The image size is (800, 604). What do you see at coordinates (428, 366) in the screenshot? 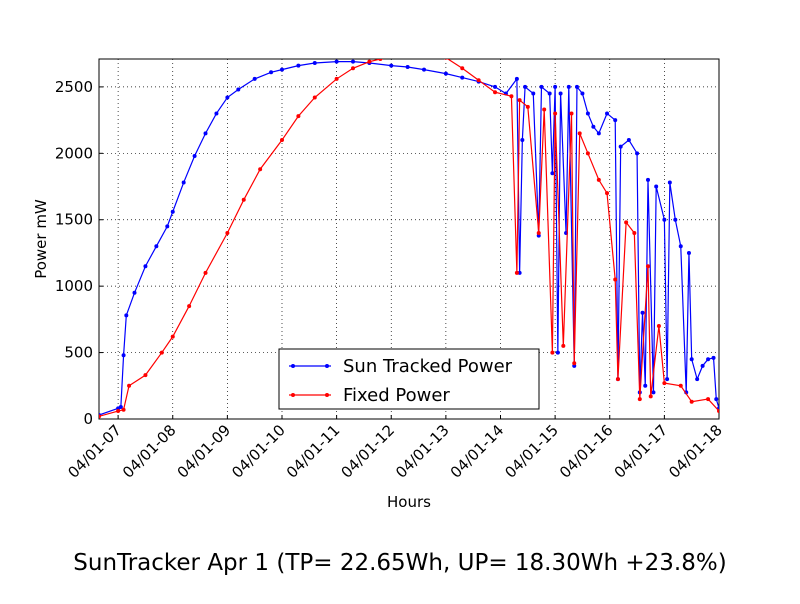
I see `legend-label: Sun Tracked Power` at bounding box center [428, 366].